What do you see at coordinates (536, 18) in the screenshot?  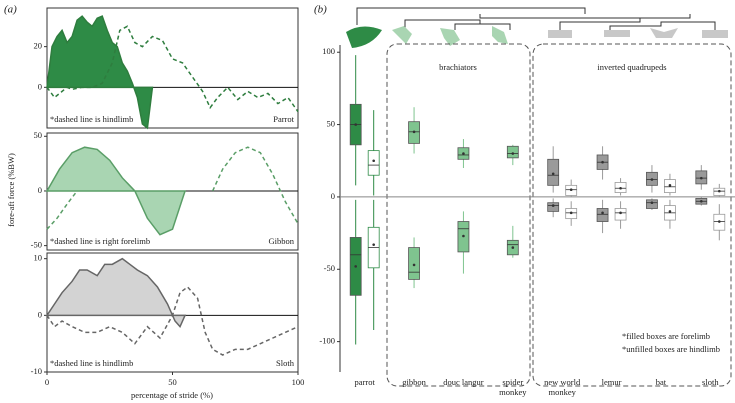 I see `phylogeny` at bounding box center [536, 18].